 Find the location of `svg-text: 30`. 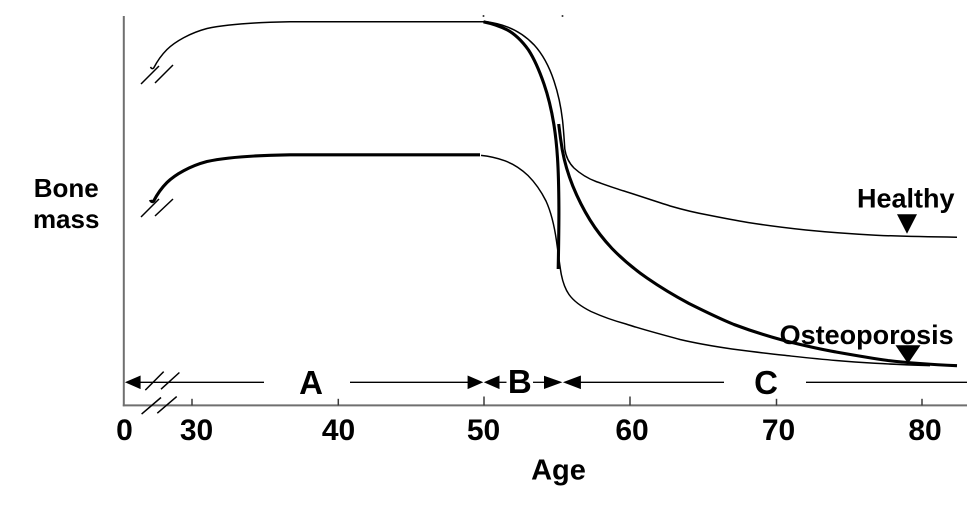

svg-text: 30 is located at coordinates (196, 430).